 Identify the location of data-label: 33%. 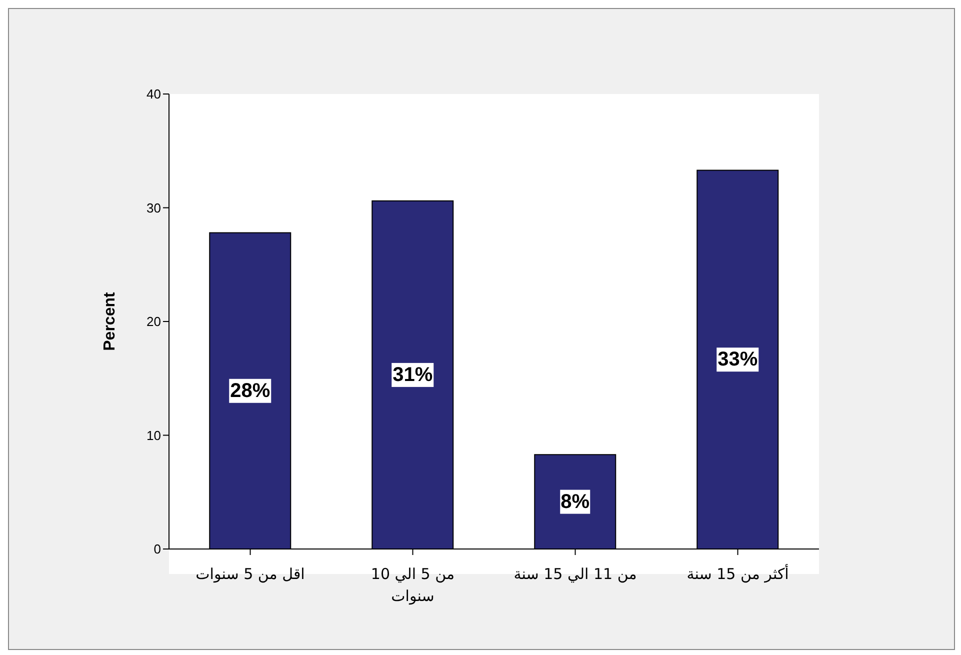
(738, 359).